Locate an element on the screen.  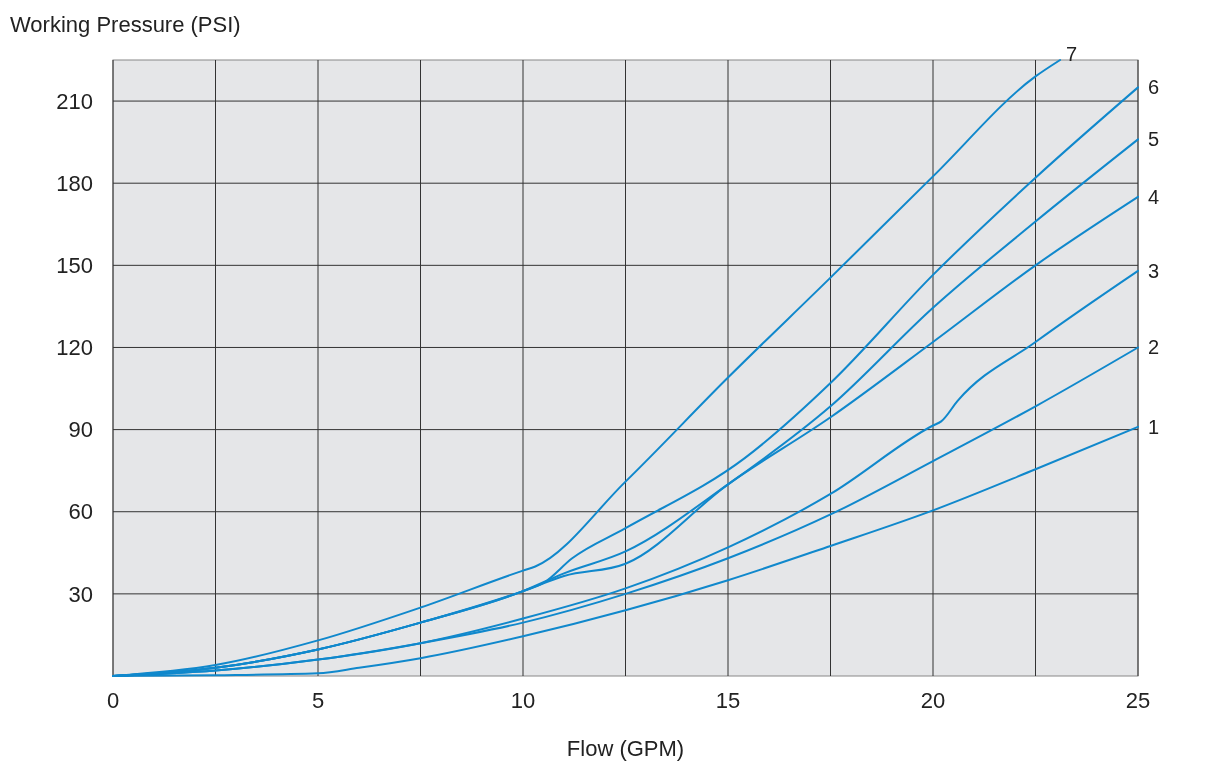
y-tick-label: 120 is located at coordinates (74, 348).